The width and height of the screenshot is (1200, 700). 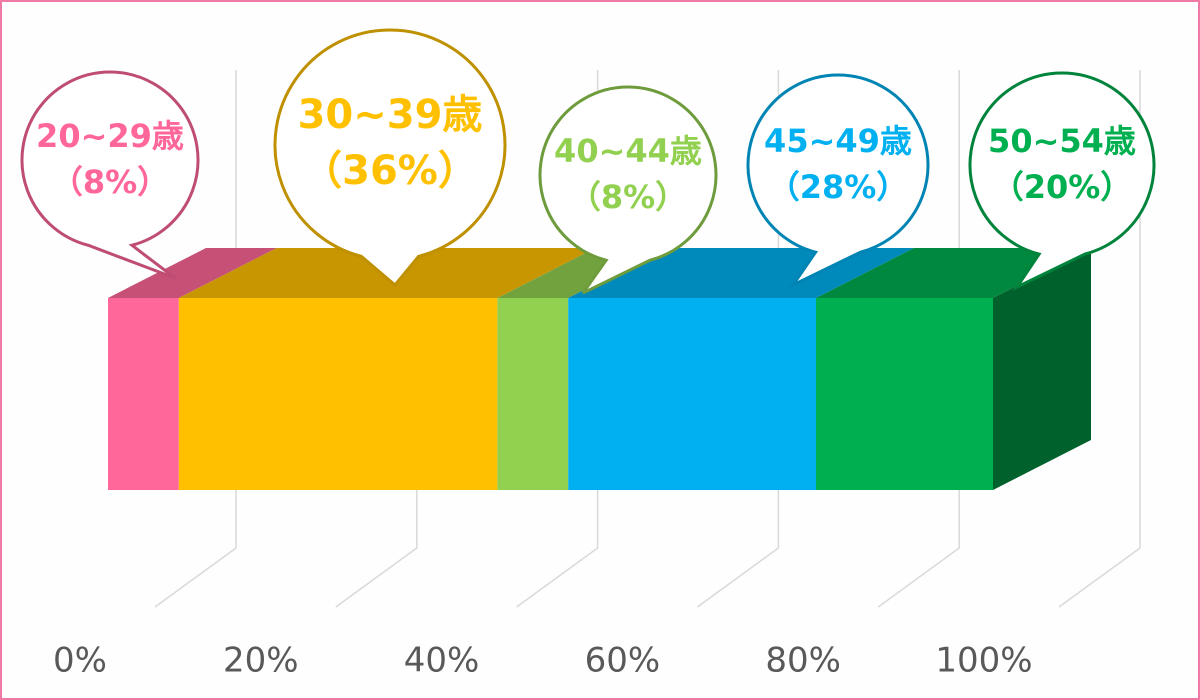 I want to click on callout-name: 45~49歳, so click(x=838, y=141).